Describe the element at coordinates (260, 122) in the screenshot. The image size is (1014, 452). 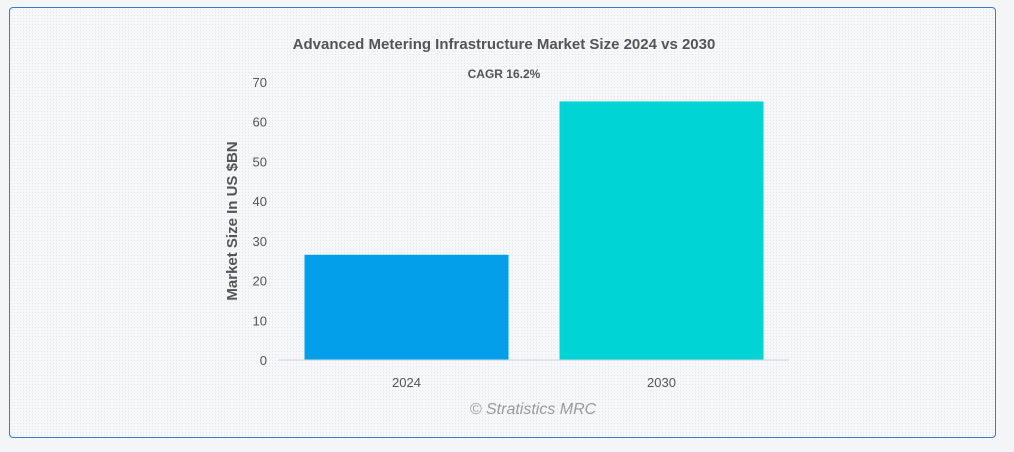
I see `y-tick-label: 60` at that location.